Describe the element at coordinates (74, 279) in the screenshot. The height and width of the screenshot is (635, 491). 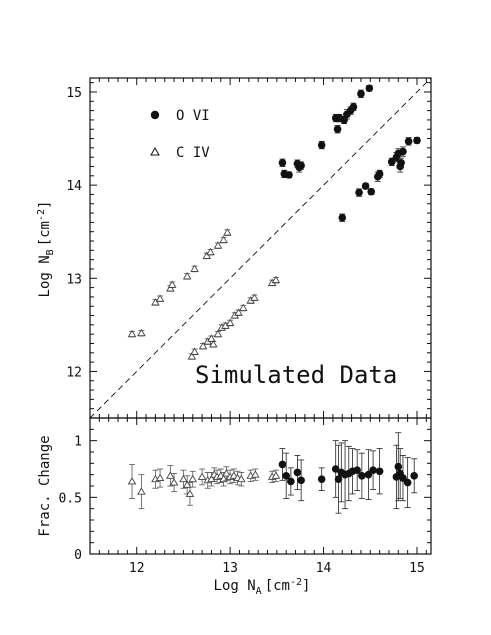
I see `top-y-tick-label: 13` at that location.